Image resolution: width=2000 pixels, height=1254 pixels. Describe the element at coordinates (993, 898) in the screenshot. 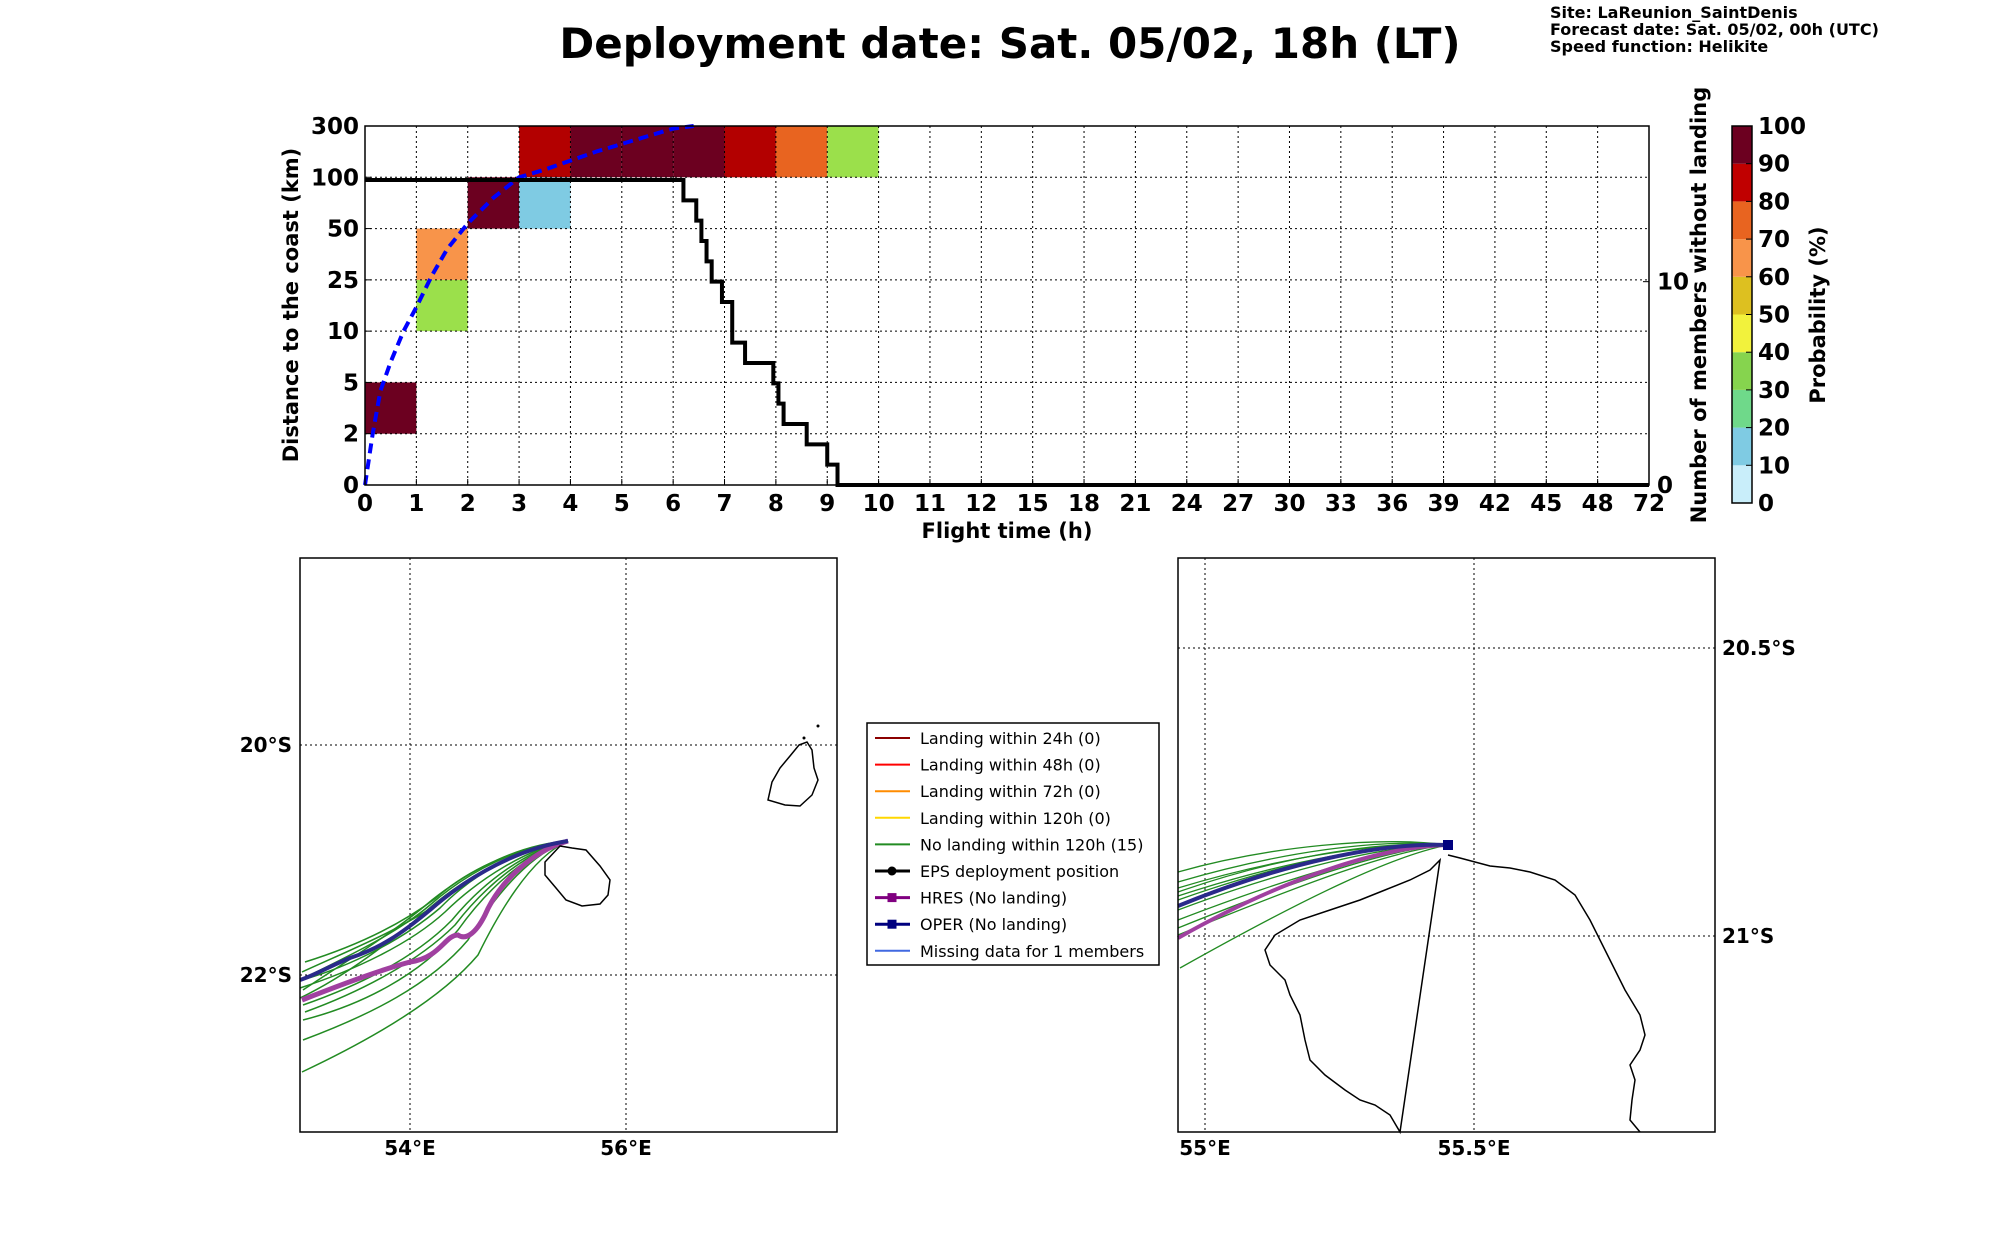

I see `legend-label: HRES (No landing)` at that location.